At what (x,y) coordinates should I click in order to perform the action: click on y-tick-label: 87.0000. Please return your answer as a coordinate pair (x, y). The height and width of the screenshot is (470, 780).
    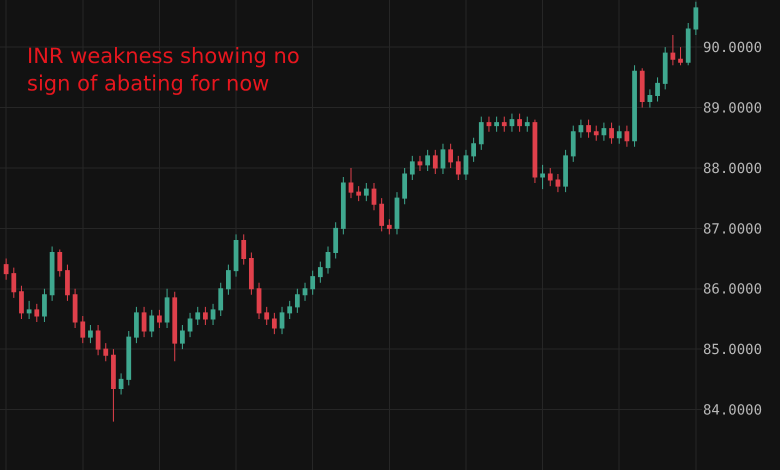
    Looking at the image, I should click on (732, 229).